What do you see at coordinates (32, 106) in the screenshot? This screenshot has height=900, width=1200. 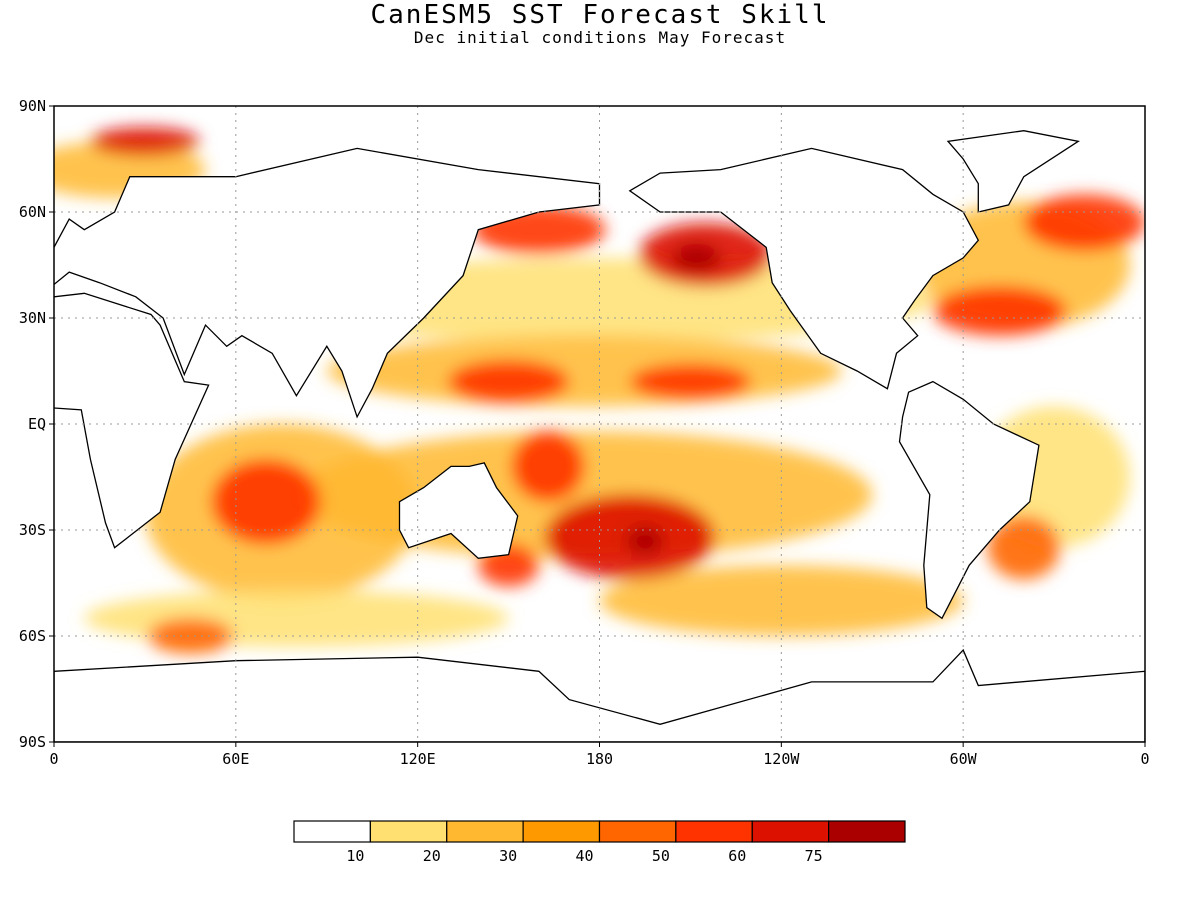 I see `y-tick-label: 90N` at bounding box center [32, 106].